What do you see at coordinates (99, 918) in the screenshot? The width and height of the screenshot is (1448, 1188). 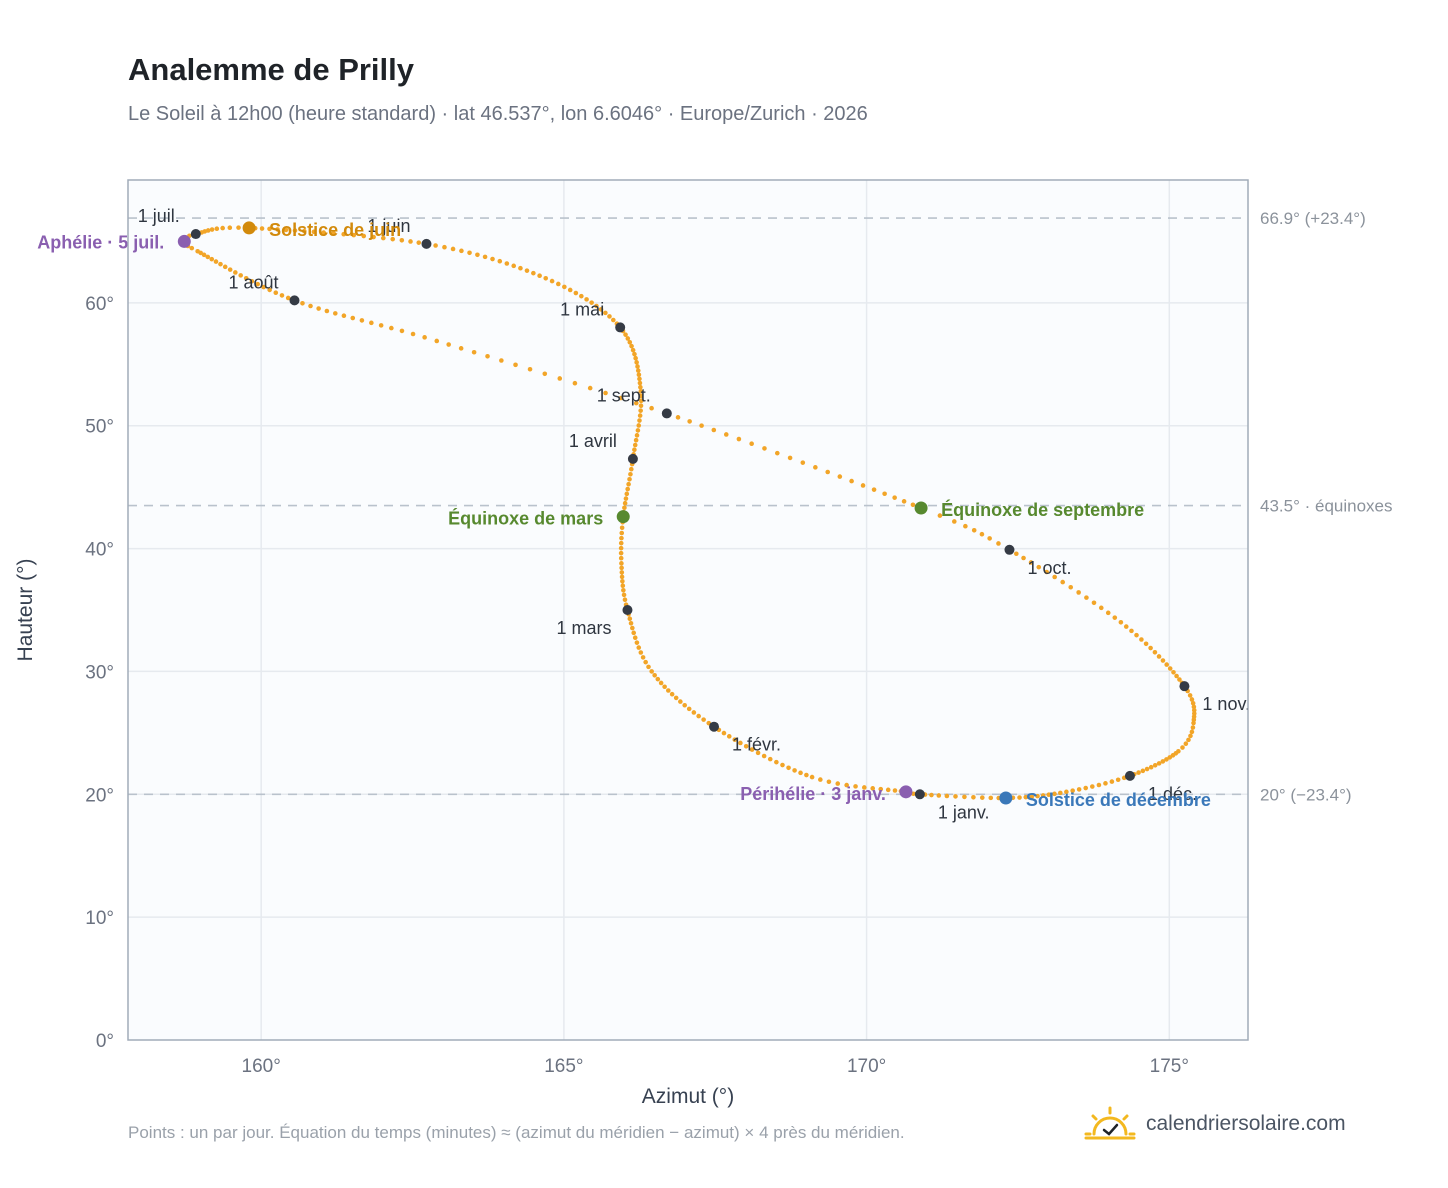 I see `y-tick-label: 10°` at bounding box center [99, 918].